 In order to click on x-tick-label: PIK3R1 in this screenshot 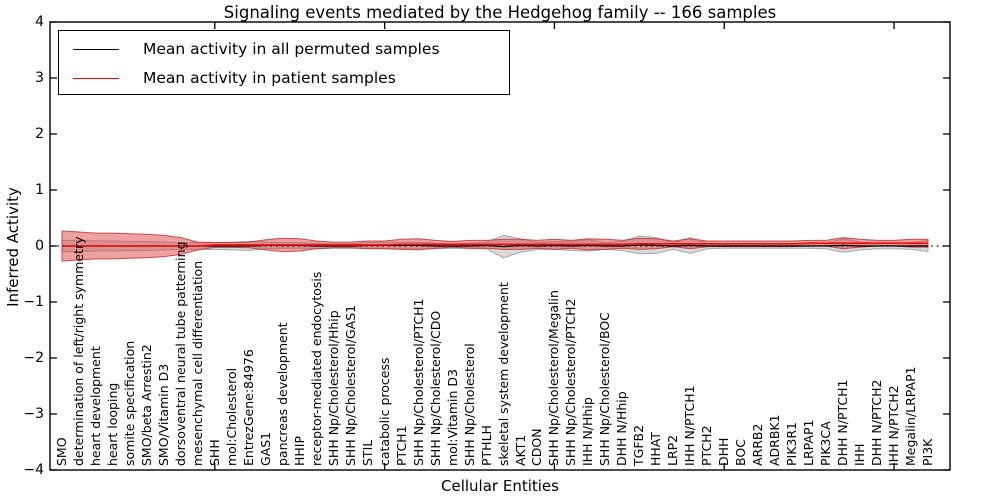, I will do `click(792, 443)`.